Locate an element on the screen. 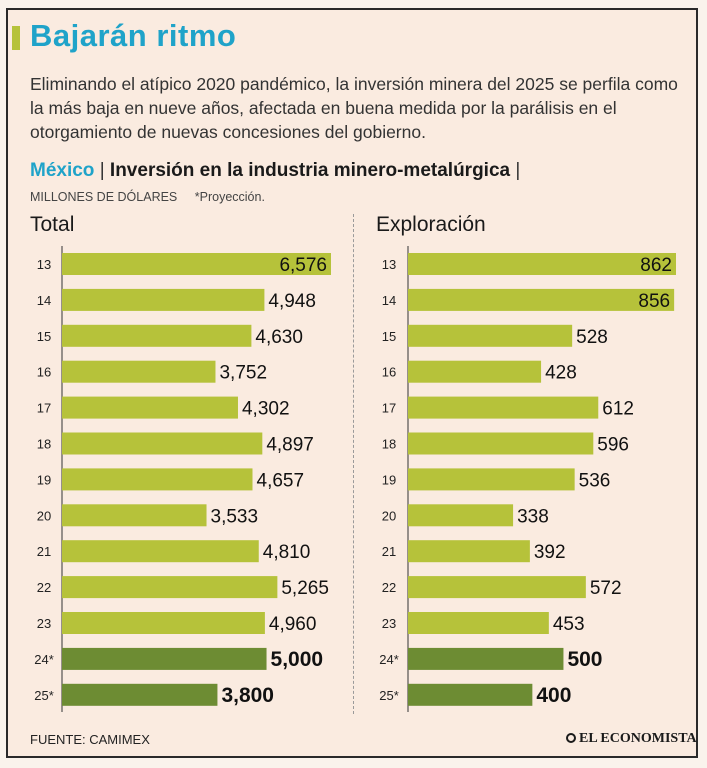  tick-label-exploracion-15: 15 is located at coordinates (389, 336).